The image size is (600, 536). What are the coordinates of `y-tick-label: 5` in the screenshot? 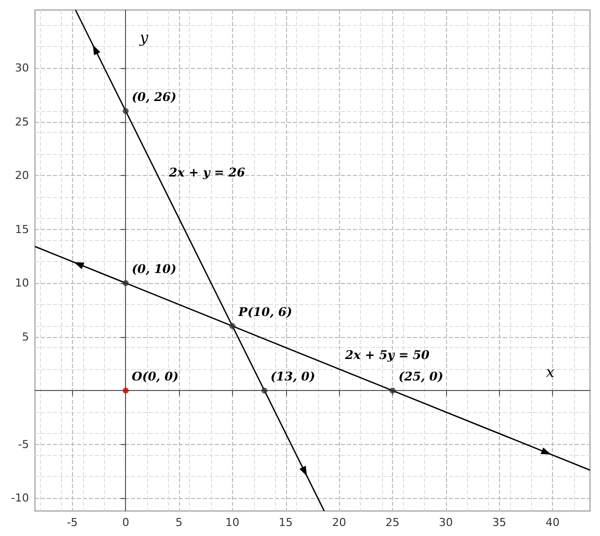 It's located at (25, 337).